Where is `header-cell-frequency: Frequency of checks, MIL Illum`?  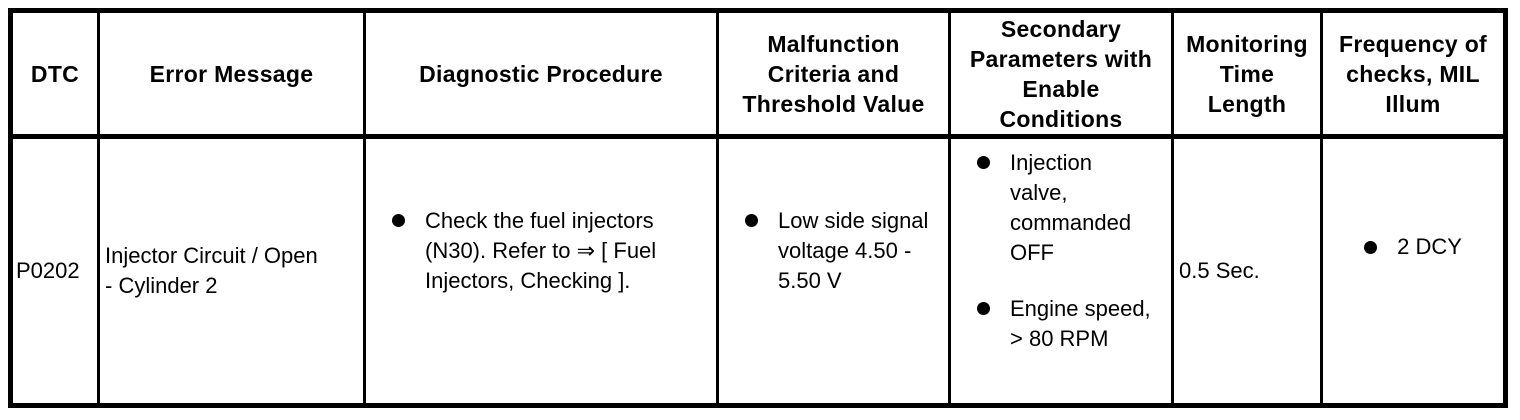 header-cell-frequency: Frequency of checks, MIL Illum is located at coordinates (1411, 76).